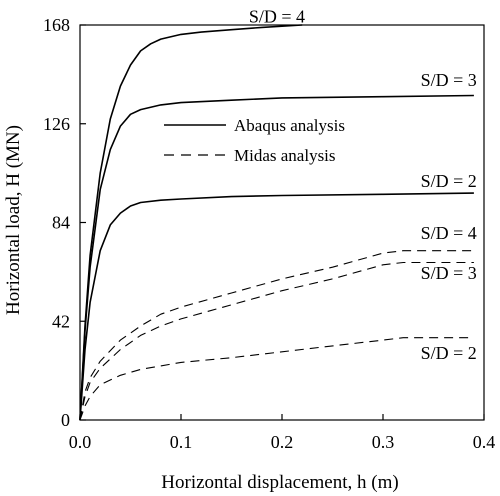 Image resolution: width=500 pixels, height=496 pixels. I want to click on x-tick-label: 0.1, so click(181, 442).